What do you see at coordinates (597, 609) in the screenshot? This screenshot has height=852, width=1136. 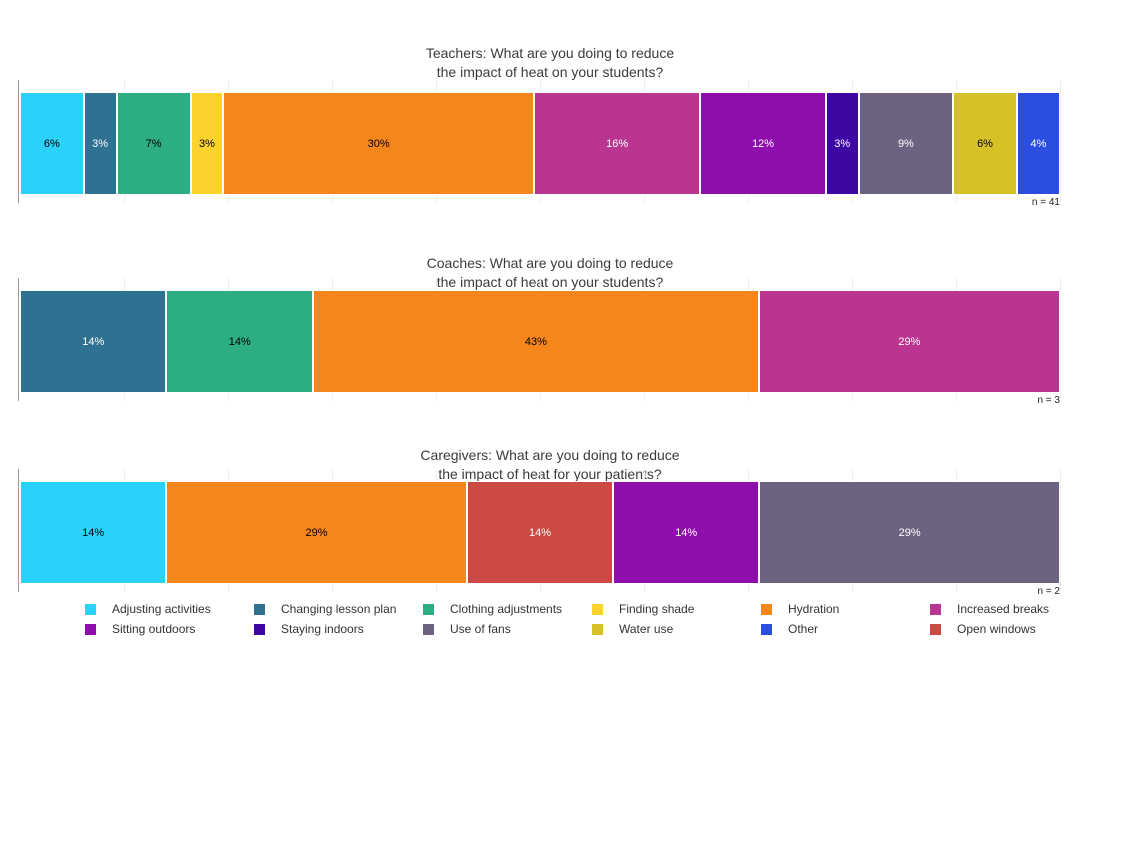 I see `legend-swatch-finding-shade` at bounding box center [597, 609].